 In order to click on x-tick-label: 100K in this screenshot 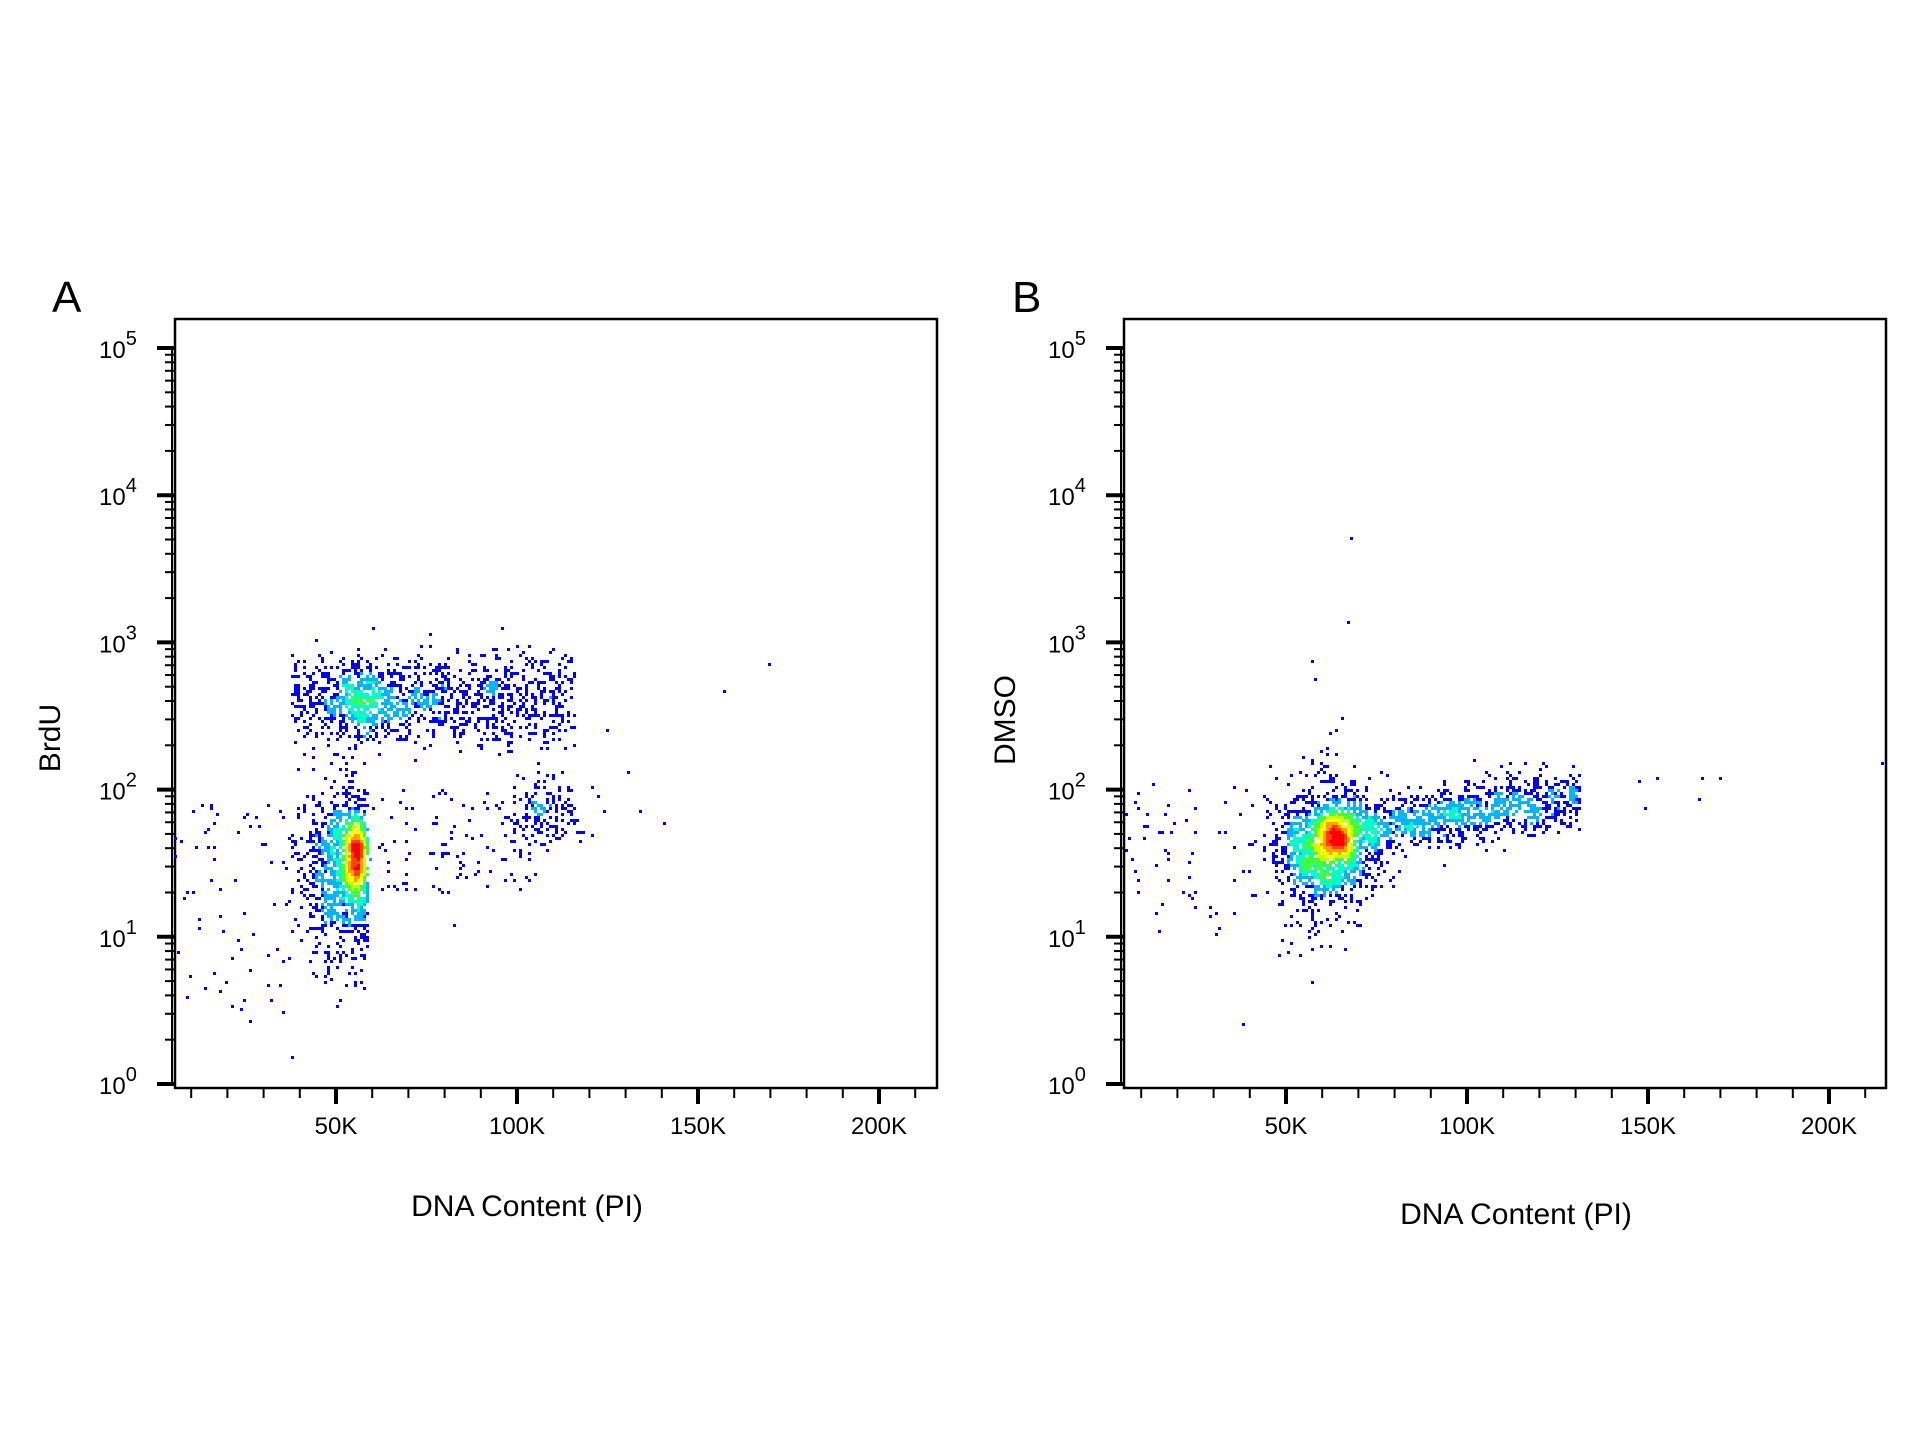, I will do `click(1467, 1126)`.